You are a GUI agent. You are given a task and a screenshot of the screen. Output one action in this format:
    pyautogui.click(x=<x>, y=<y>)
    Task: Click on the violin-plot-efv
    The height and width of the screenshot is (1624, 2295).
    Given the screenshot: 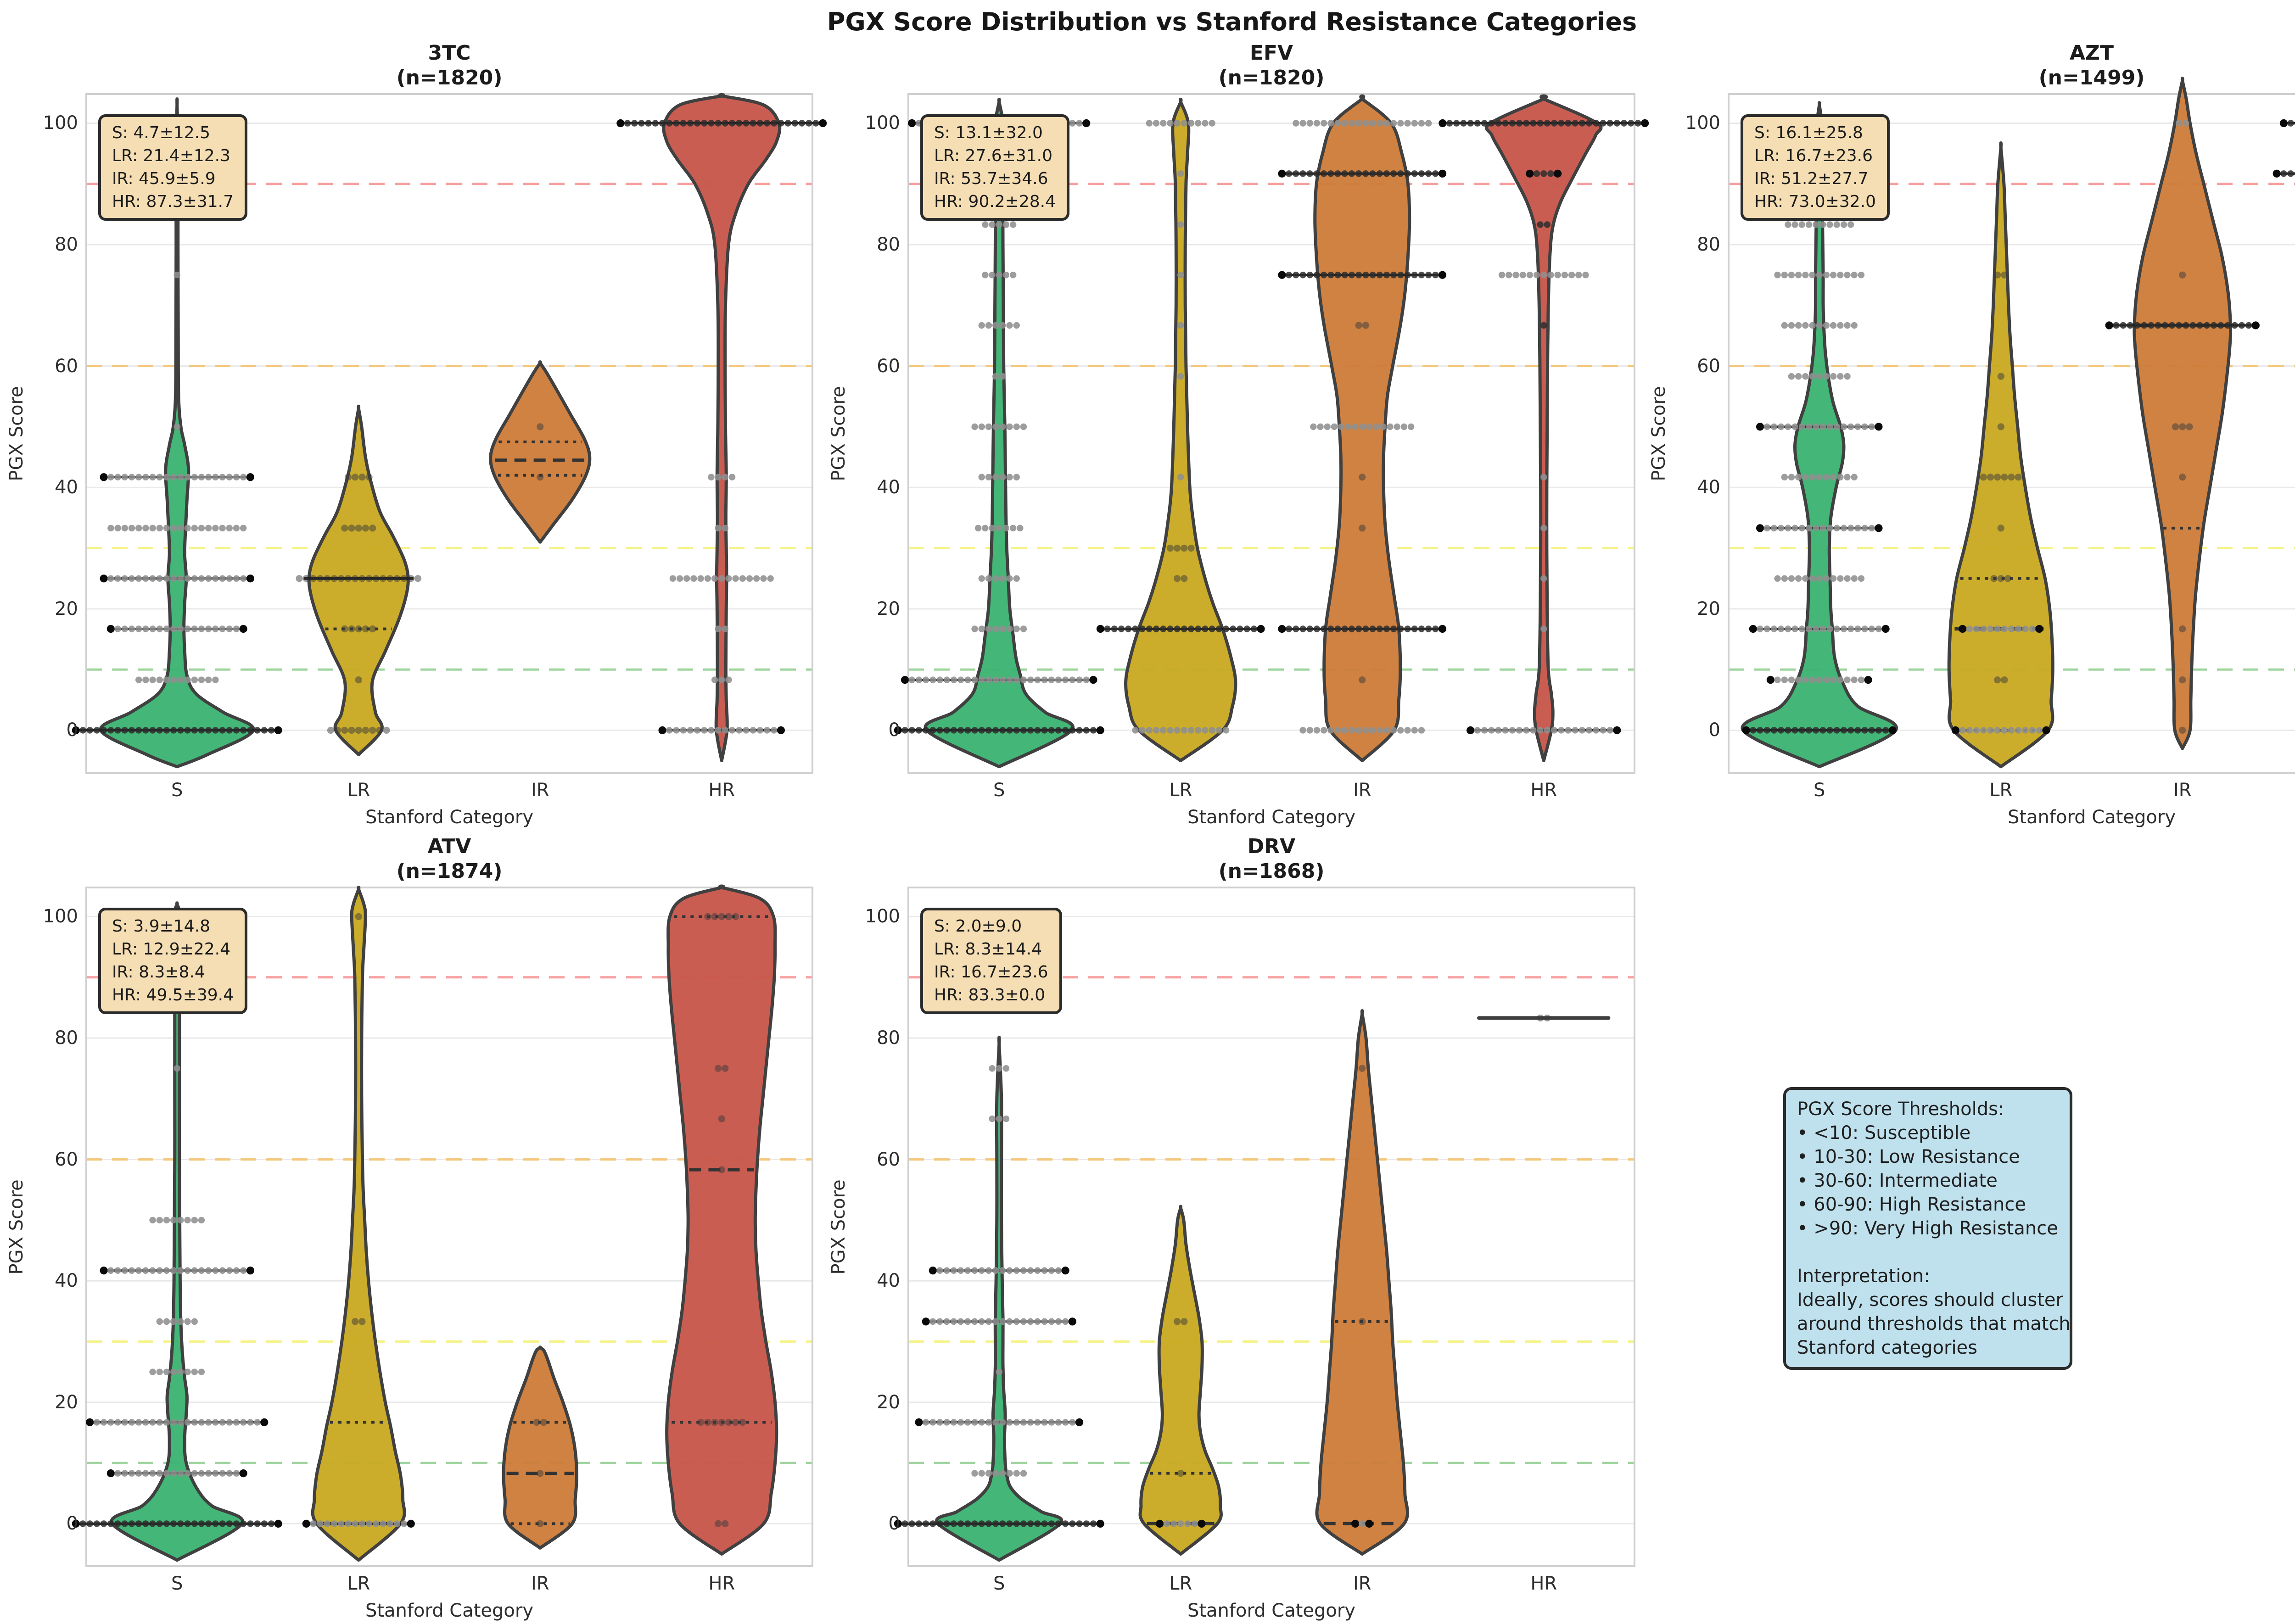 What is the action you would take?
    pyautogui.click(x=1271, y=433)
    